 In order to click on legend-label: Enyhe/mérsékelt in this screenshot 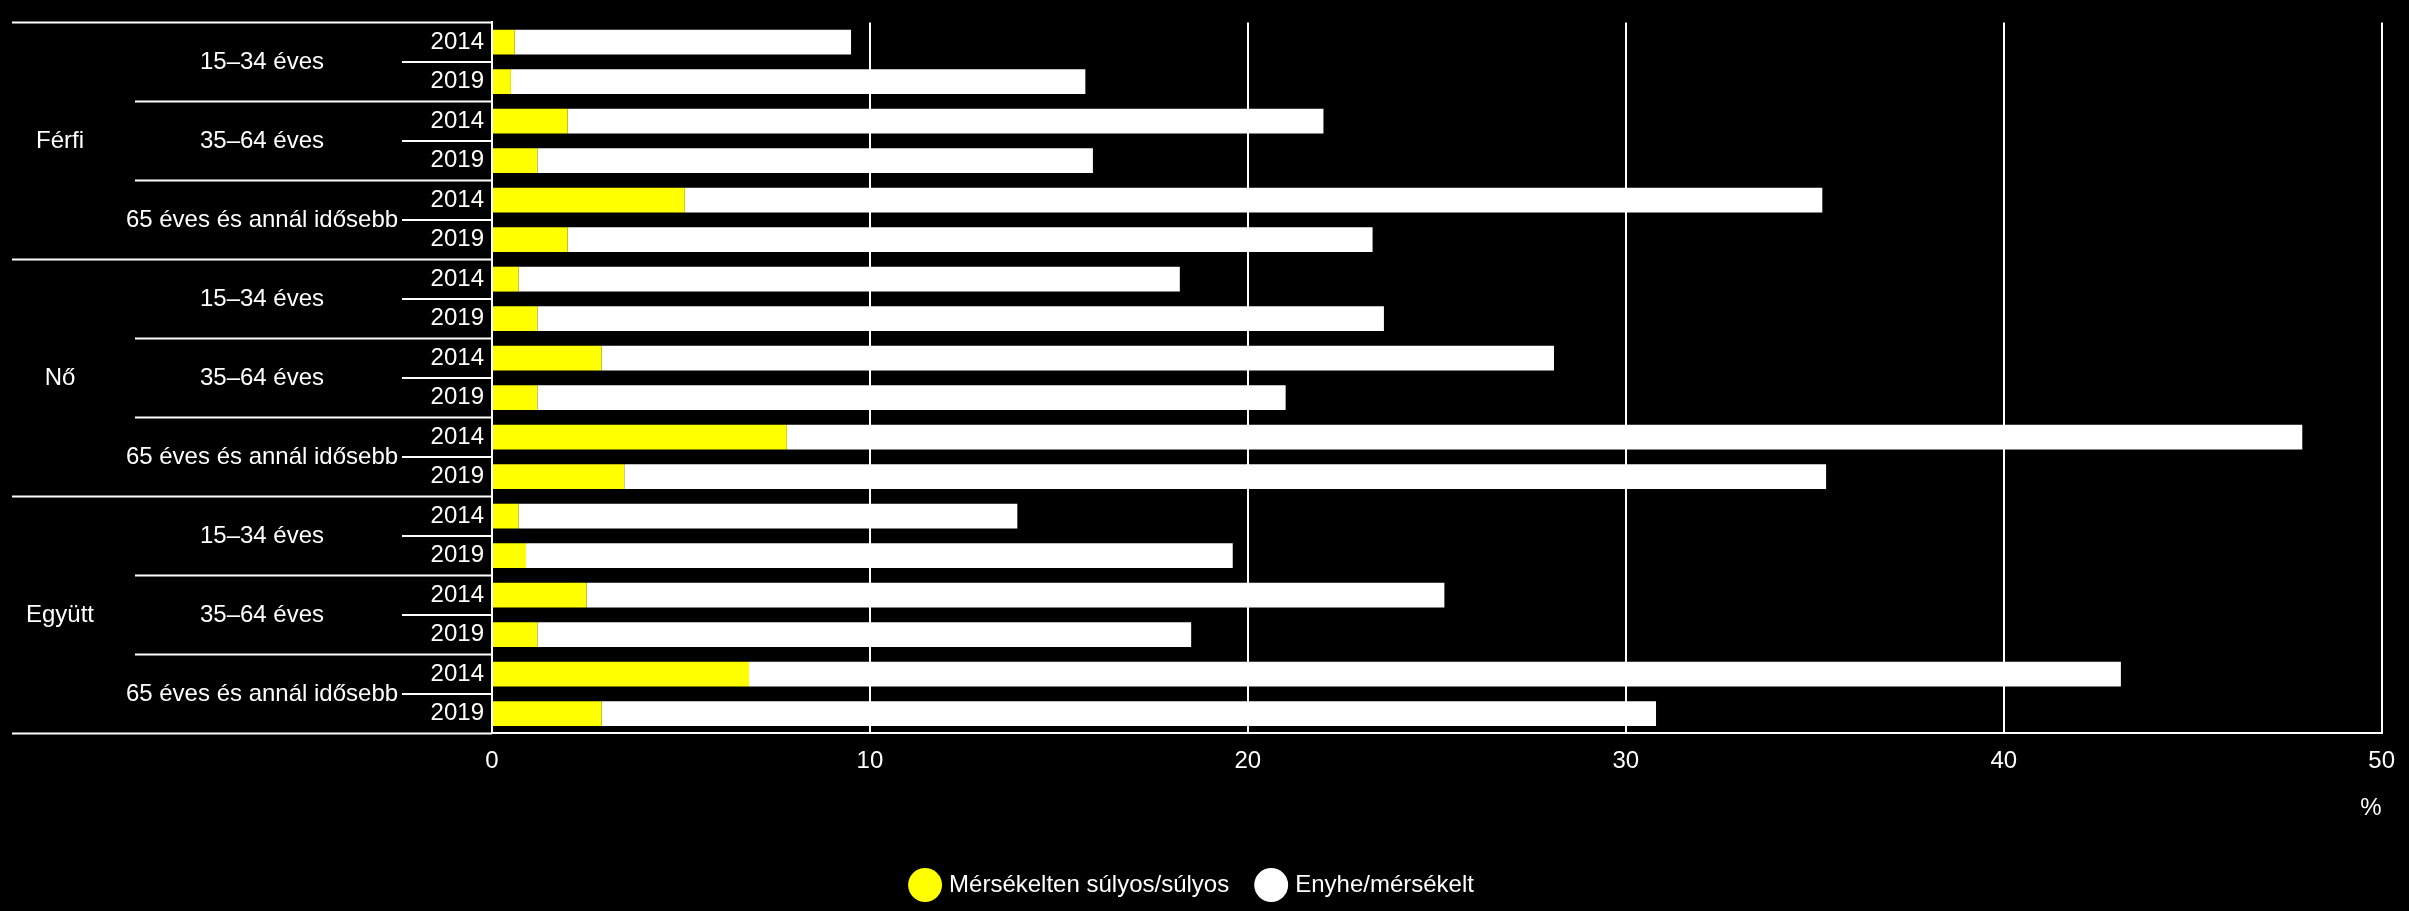, I will do `click(1385, 883)`.